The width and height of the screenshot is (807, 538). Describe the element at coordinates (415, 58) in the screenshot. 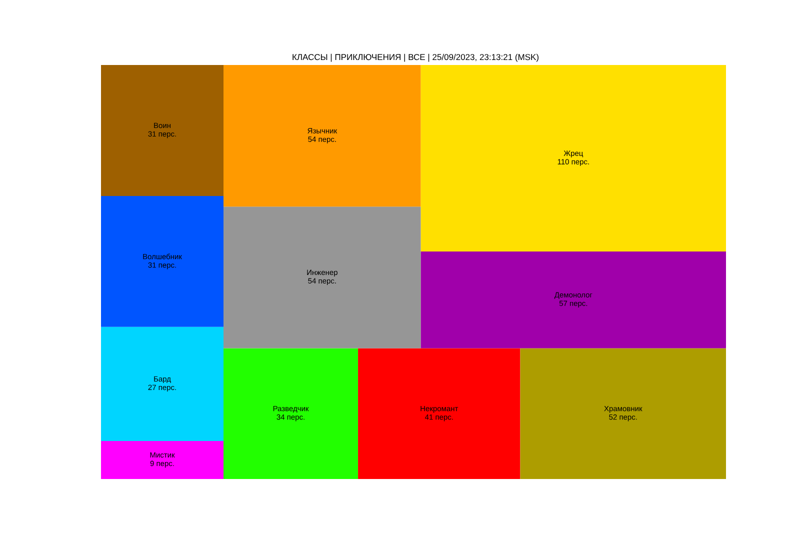

I see `text: КЛАССЫ | ПРИКЛЮЧЕНИЯ | ВСЕ | 25/09/2023, 23:13:21 (MSK)` at that location.